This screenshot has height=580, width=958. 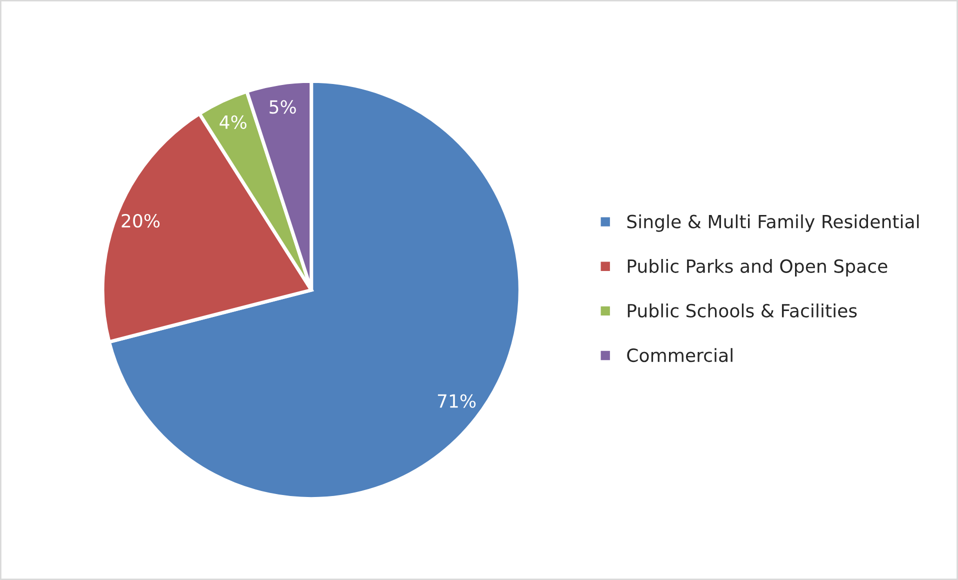 I want to click on data-label: 71%, so click(x=457, y=401).